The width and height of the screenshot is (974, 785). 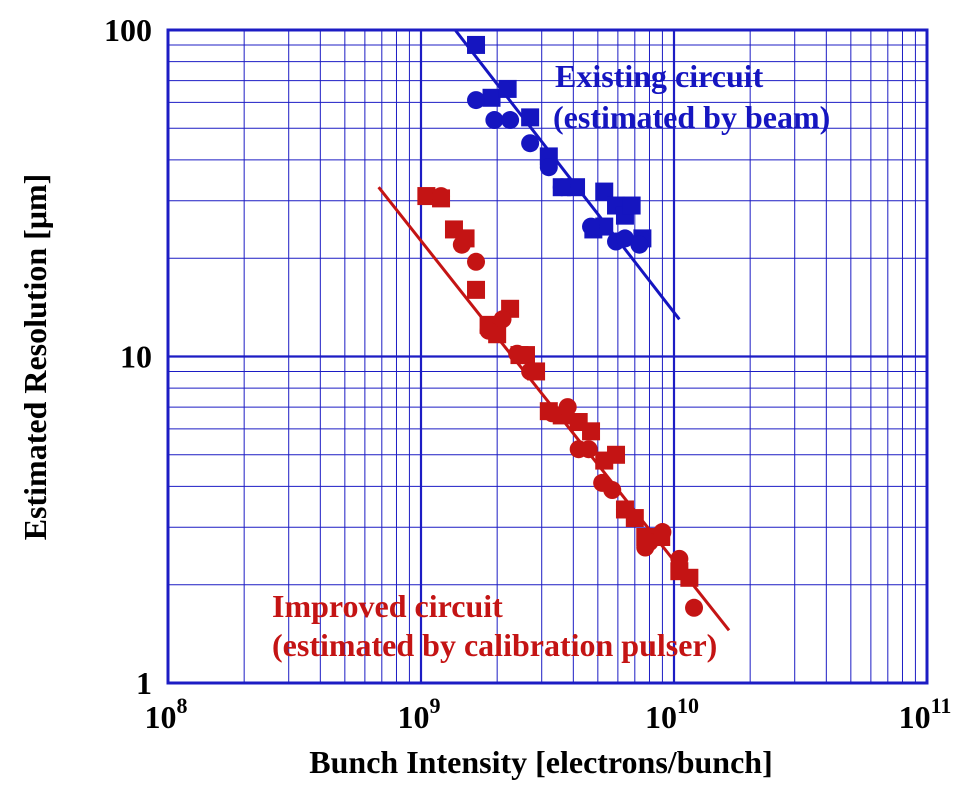 I want to click on existing-label-line2: (estimated by beam), so click(x=691, y=117).